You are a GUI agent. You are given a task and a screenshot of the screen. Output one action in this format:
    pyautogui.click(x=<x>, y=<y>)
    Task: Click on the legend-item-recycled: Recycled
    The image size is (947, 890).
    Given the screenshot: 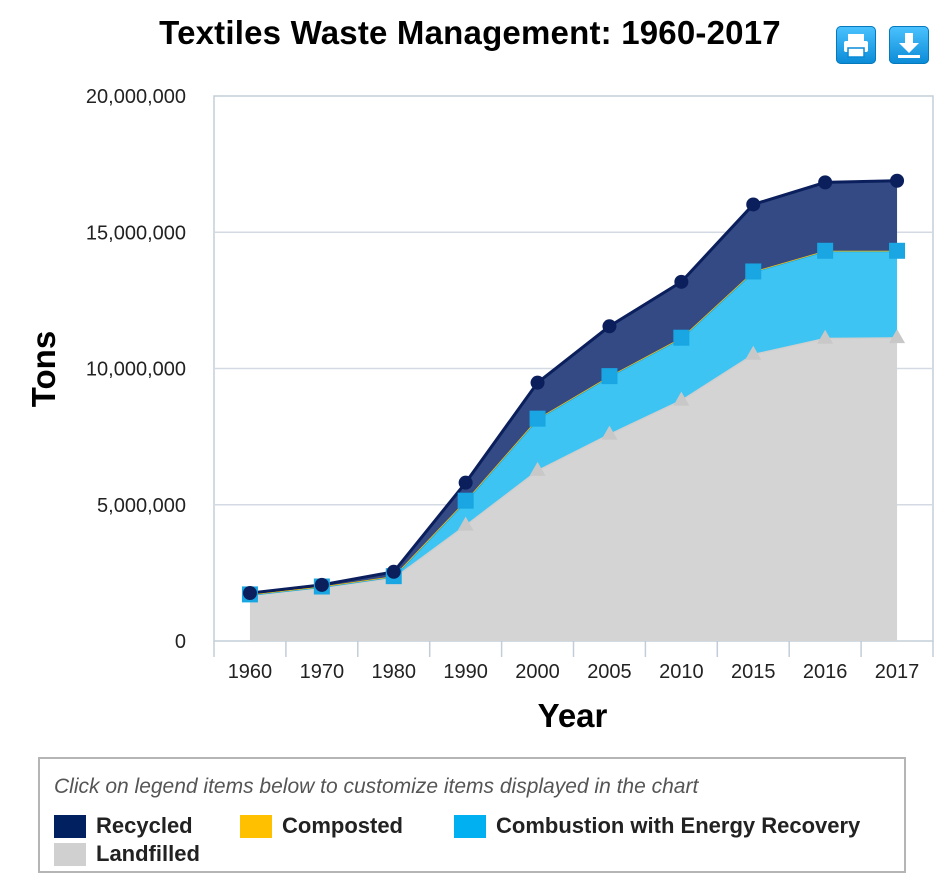 What is the action you would take?
    pyautogui.click(x=123, y=826)
    